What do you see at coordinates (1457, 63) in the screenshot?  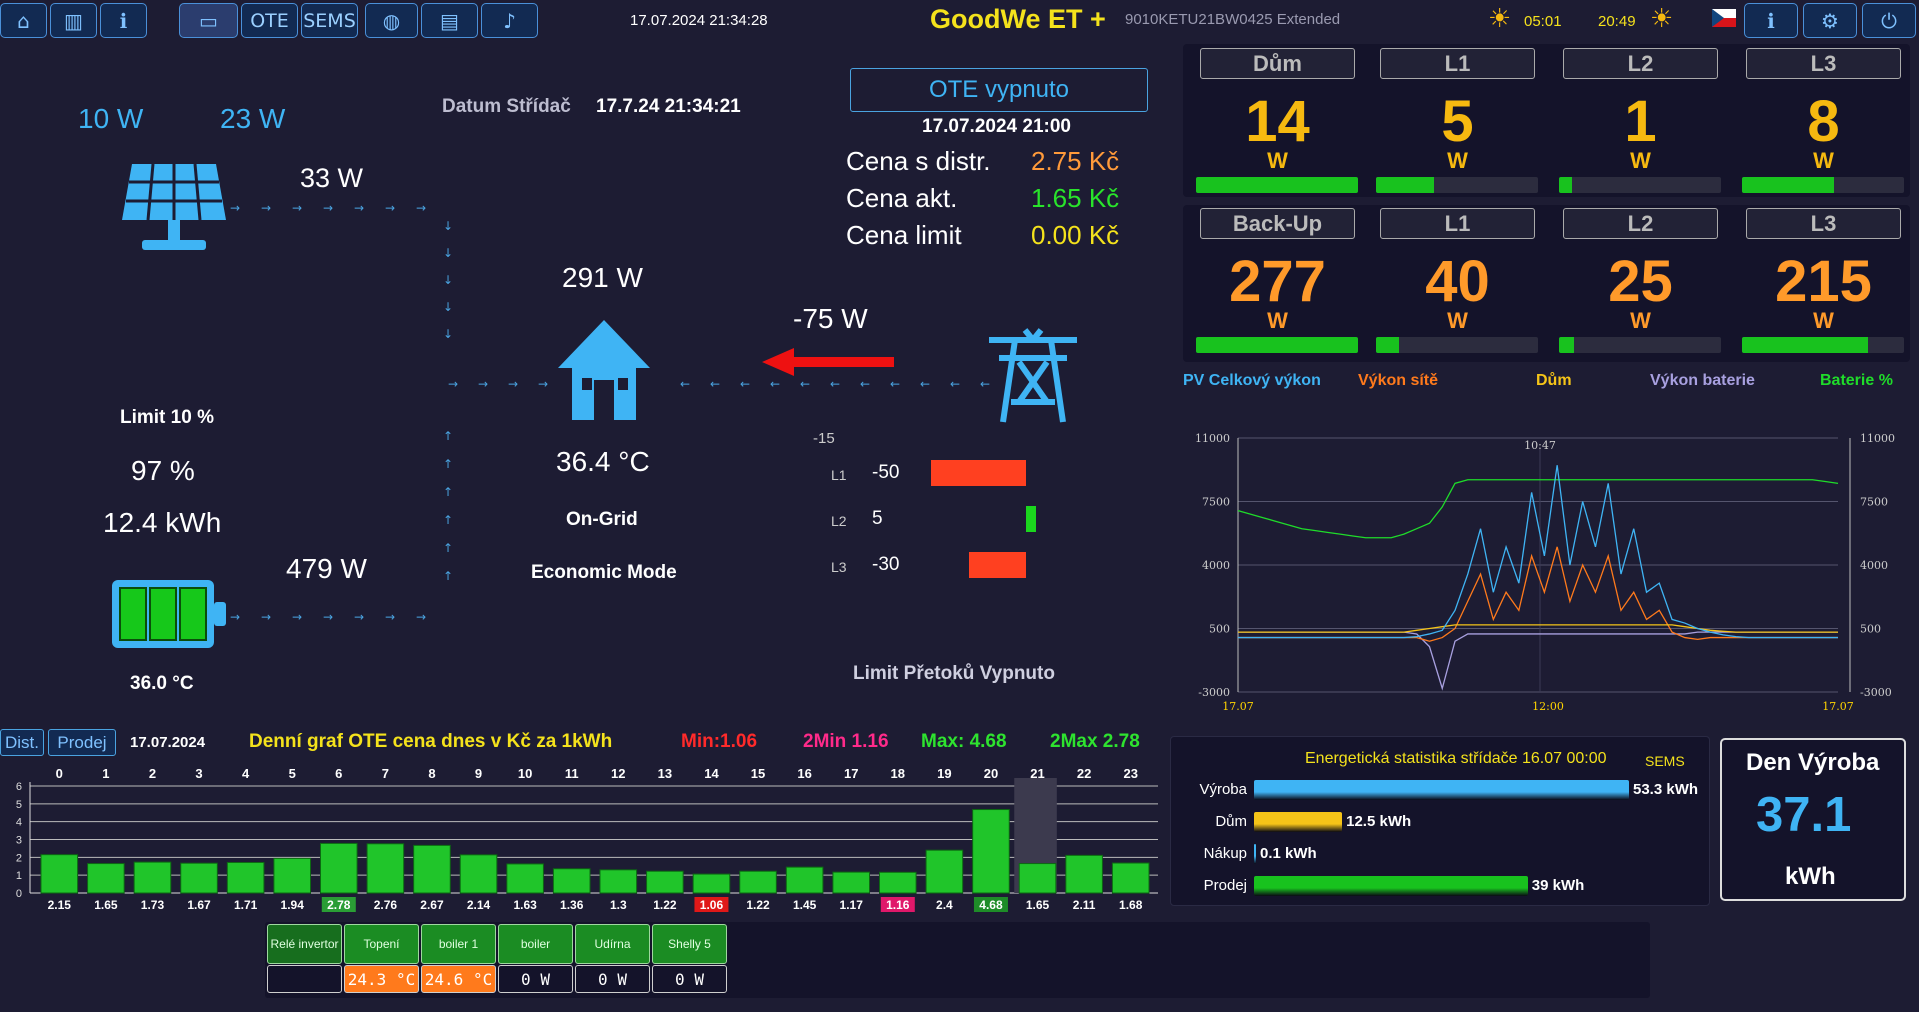 I see `panel-title-text: L1` at bounding box center [1457, 63].